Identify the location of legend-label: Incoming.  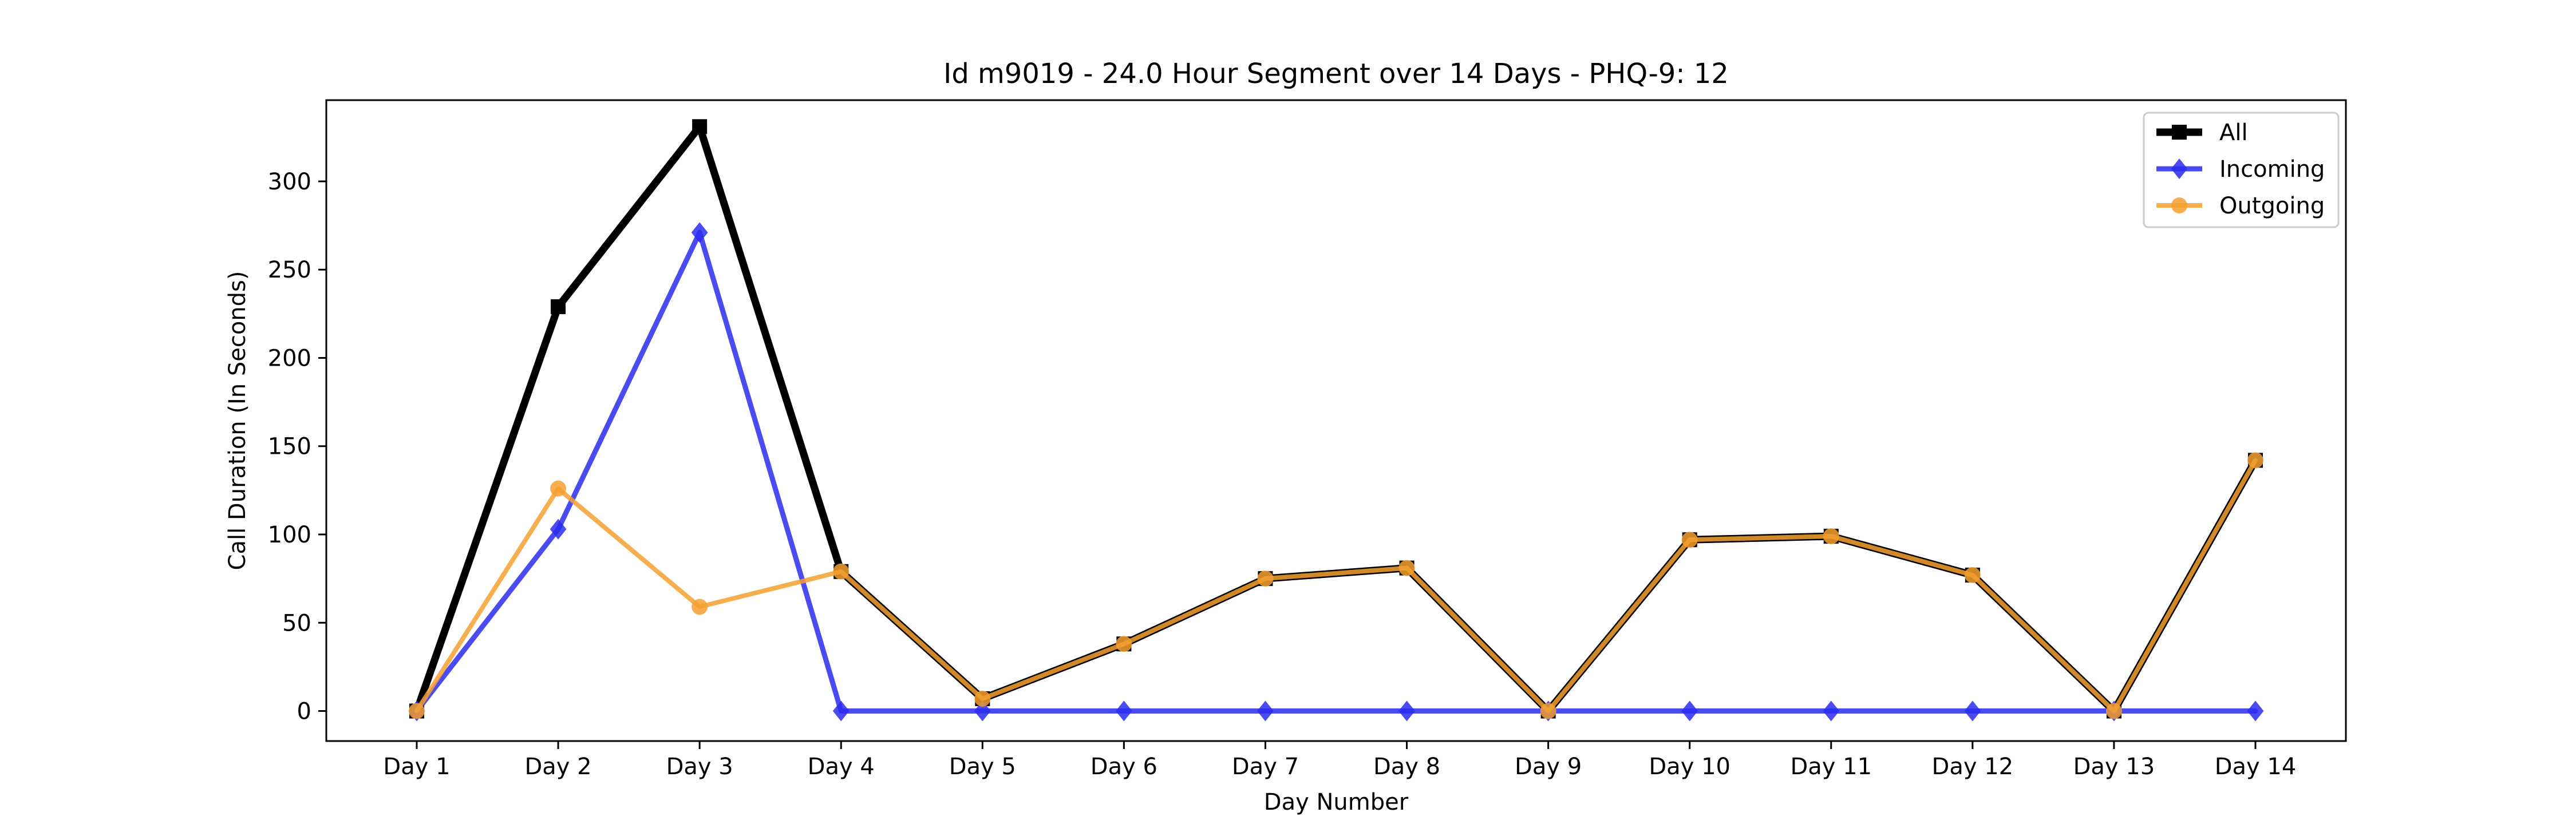
(2272, 169).